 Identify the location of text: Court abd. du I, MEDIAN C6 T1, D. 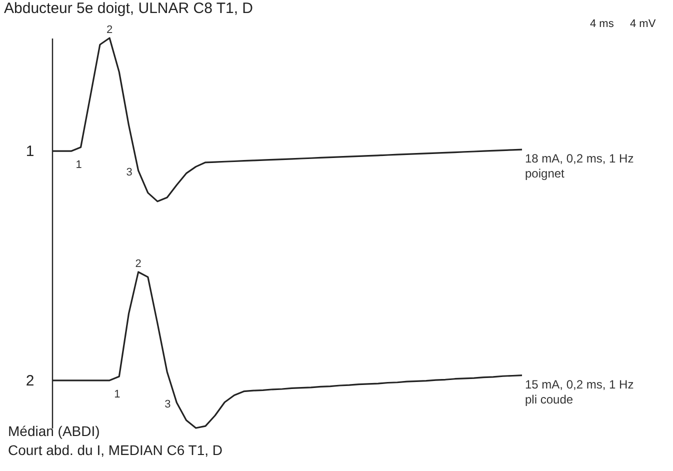
(115, 450).